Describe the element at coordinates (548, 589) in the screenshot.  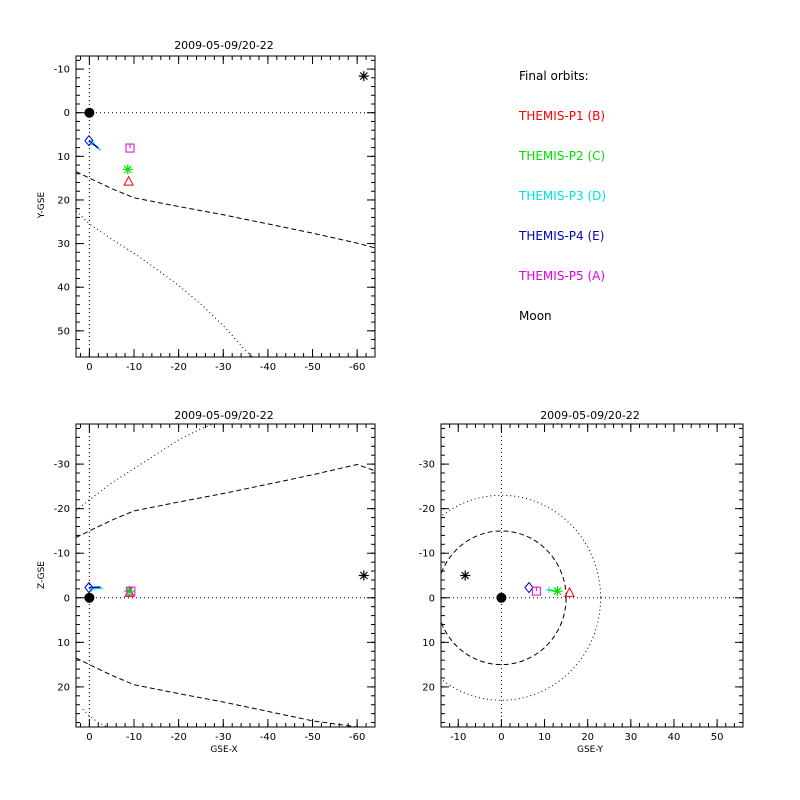
I see `themis-p3-marker` at that location.